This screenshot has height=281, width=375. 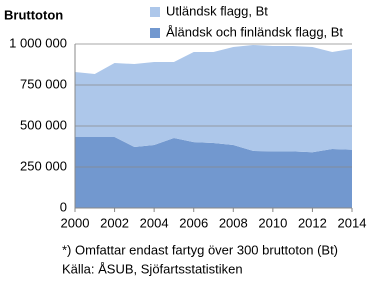 What do you see at coordinates (63, 206) in the screenshot?
I see `y-tick-label: 0` at bounding box center [63, 206].